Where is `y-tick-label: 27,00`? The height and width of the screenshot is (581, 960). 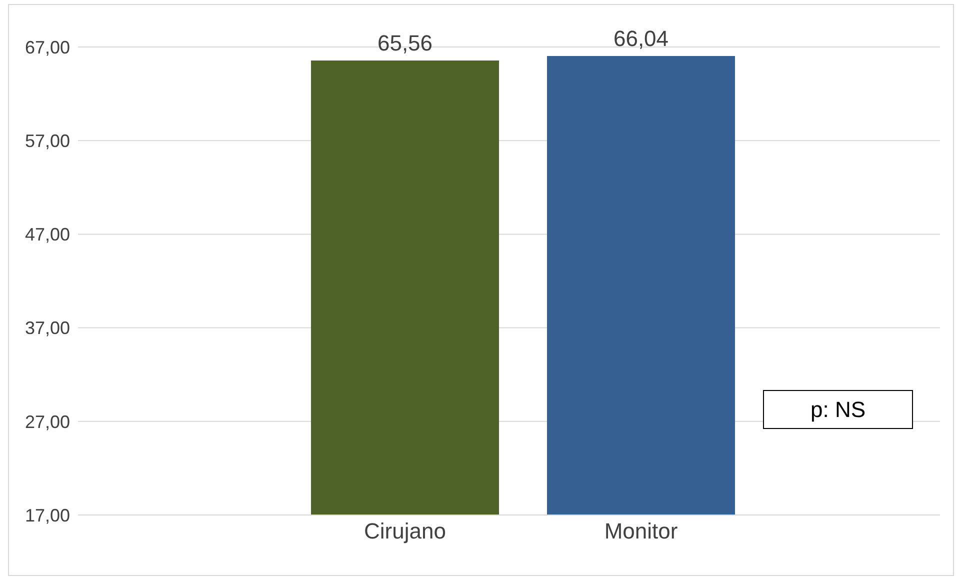
y-tick-label: 27,00 is located at coordinates (47, 422).